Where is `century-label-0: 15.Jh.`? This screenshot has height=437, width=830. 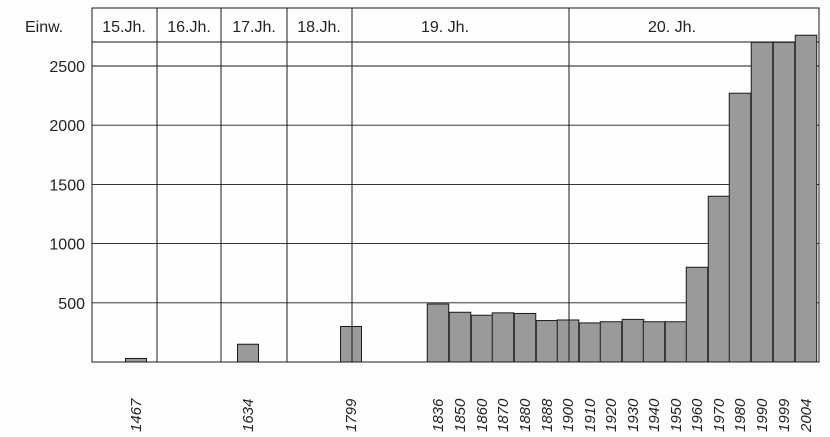
century-label-0: 15.Jh. is located at coordinates (124, 27).